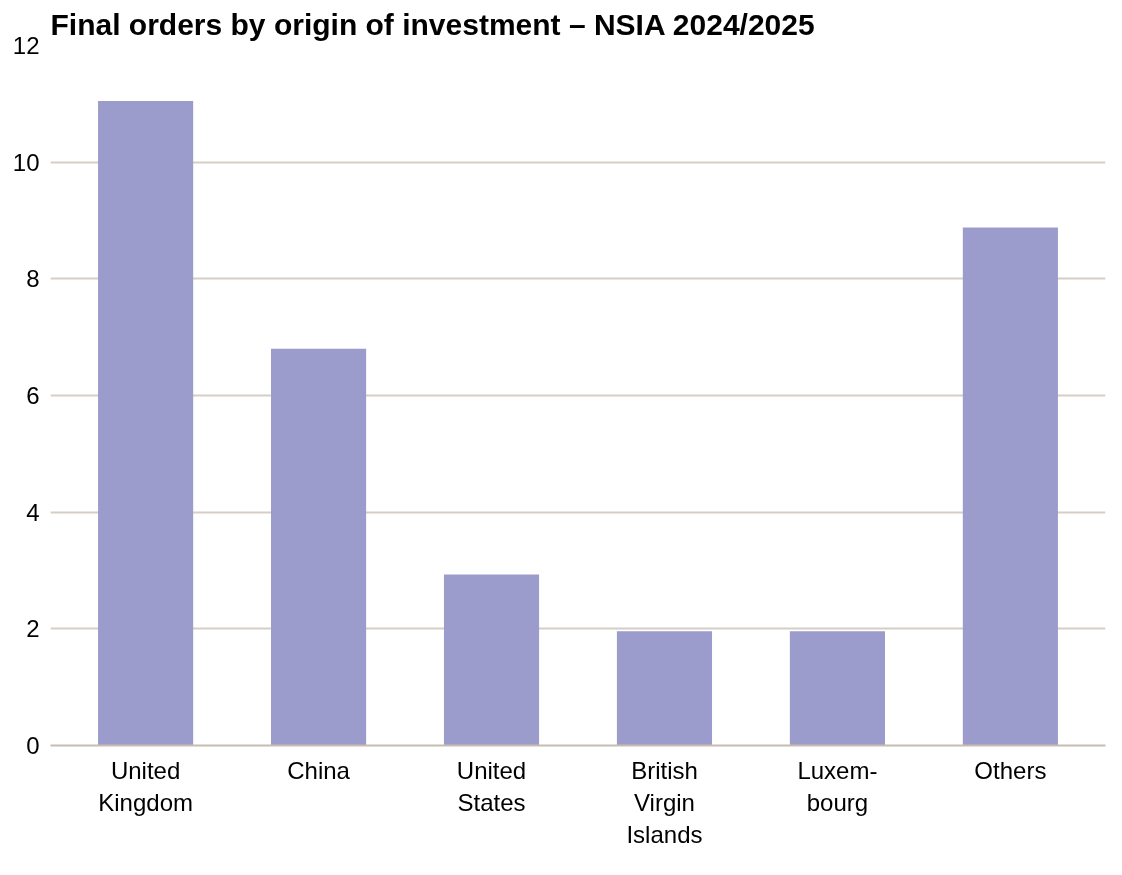  What do you see at coordinates (33, 512) in the screenshot?
I see `y-tick-label: 4` at bounding box center [33, 512].